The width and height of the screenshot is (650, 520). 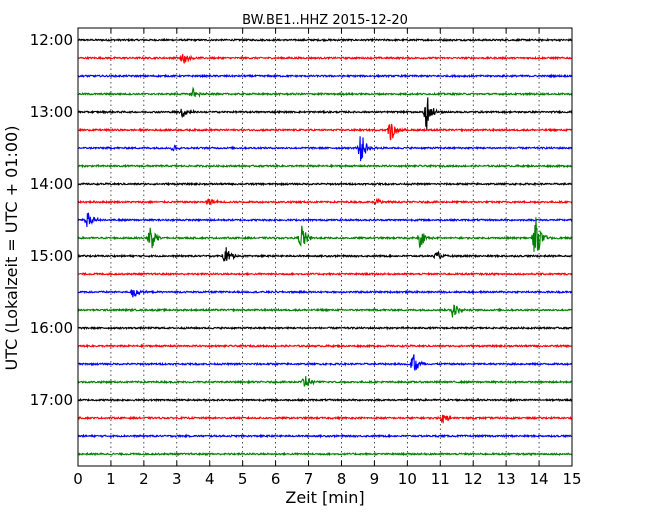 What do you see at coordinates (325, 20) in the screenshot?
I see `chart-title: BW.BE1..HHZ 2015-12-20` at bounding box center [325, 20].